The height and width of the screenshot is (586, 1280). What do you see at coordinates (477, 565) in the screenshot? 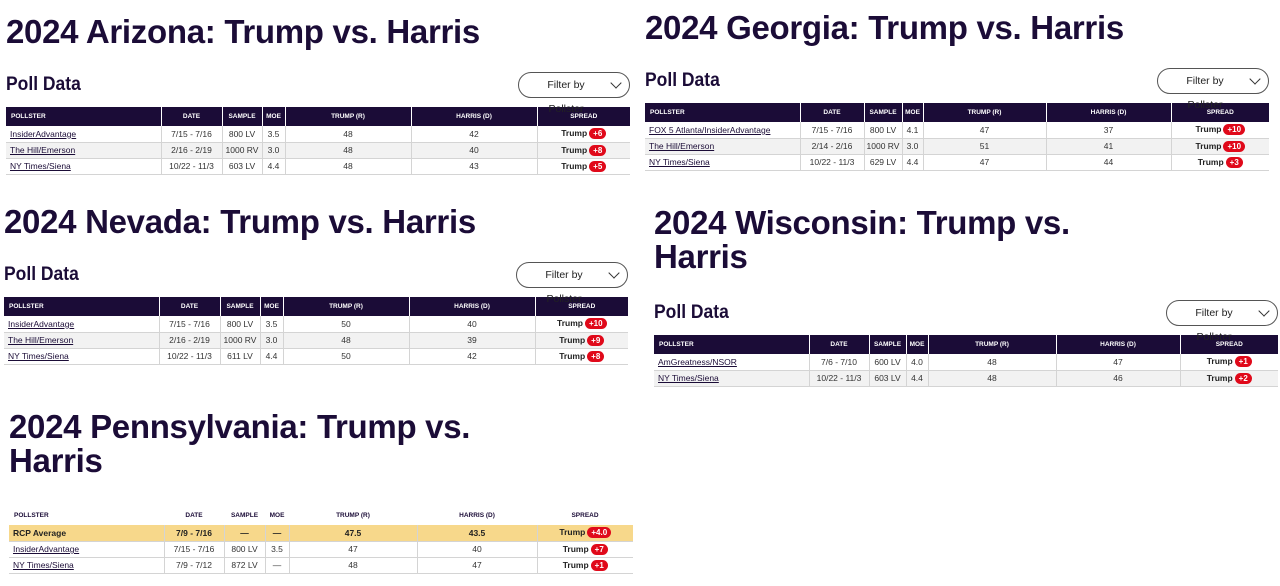
I see `harris-cell: 47` at bounding box center [477, 565].